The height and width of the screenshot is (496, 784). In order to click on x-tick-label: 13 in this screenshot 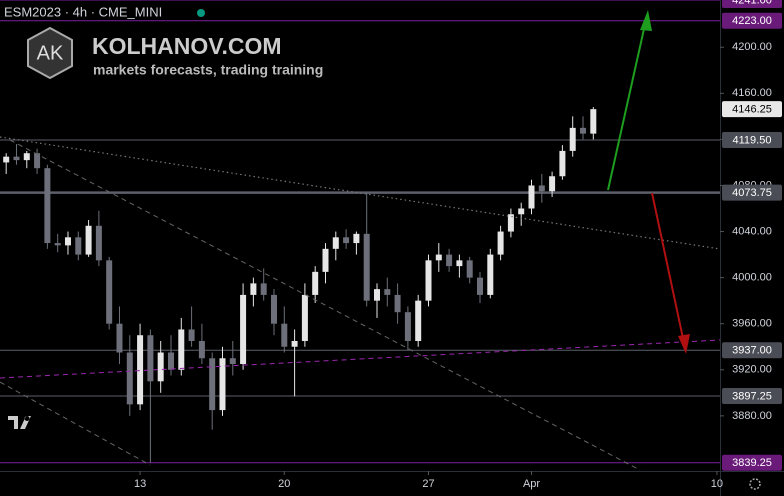, I will do `click(140, 484)`.